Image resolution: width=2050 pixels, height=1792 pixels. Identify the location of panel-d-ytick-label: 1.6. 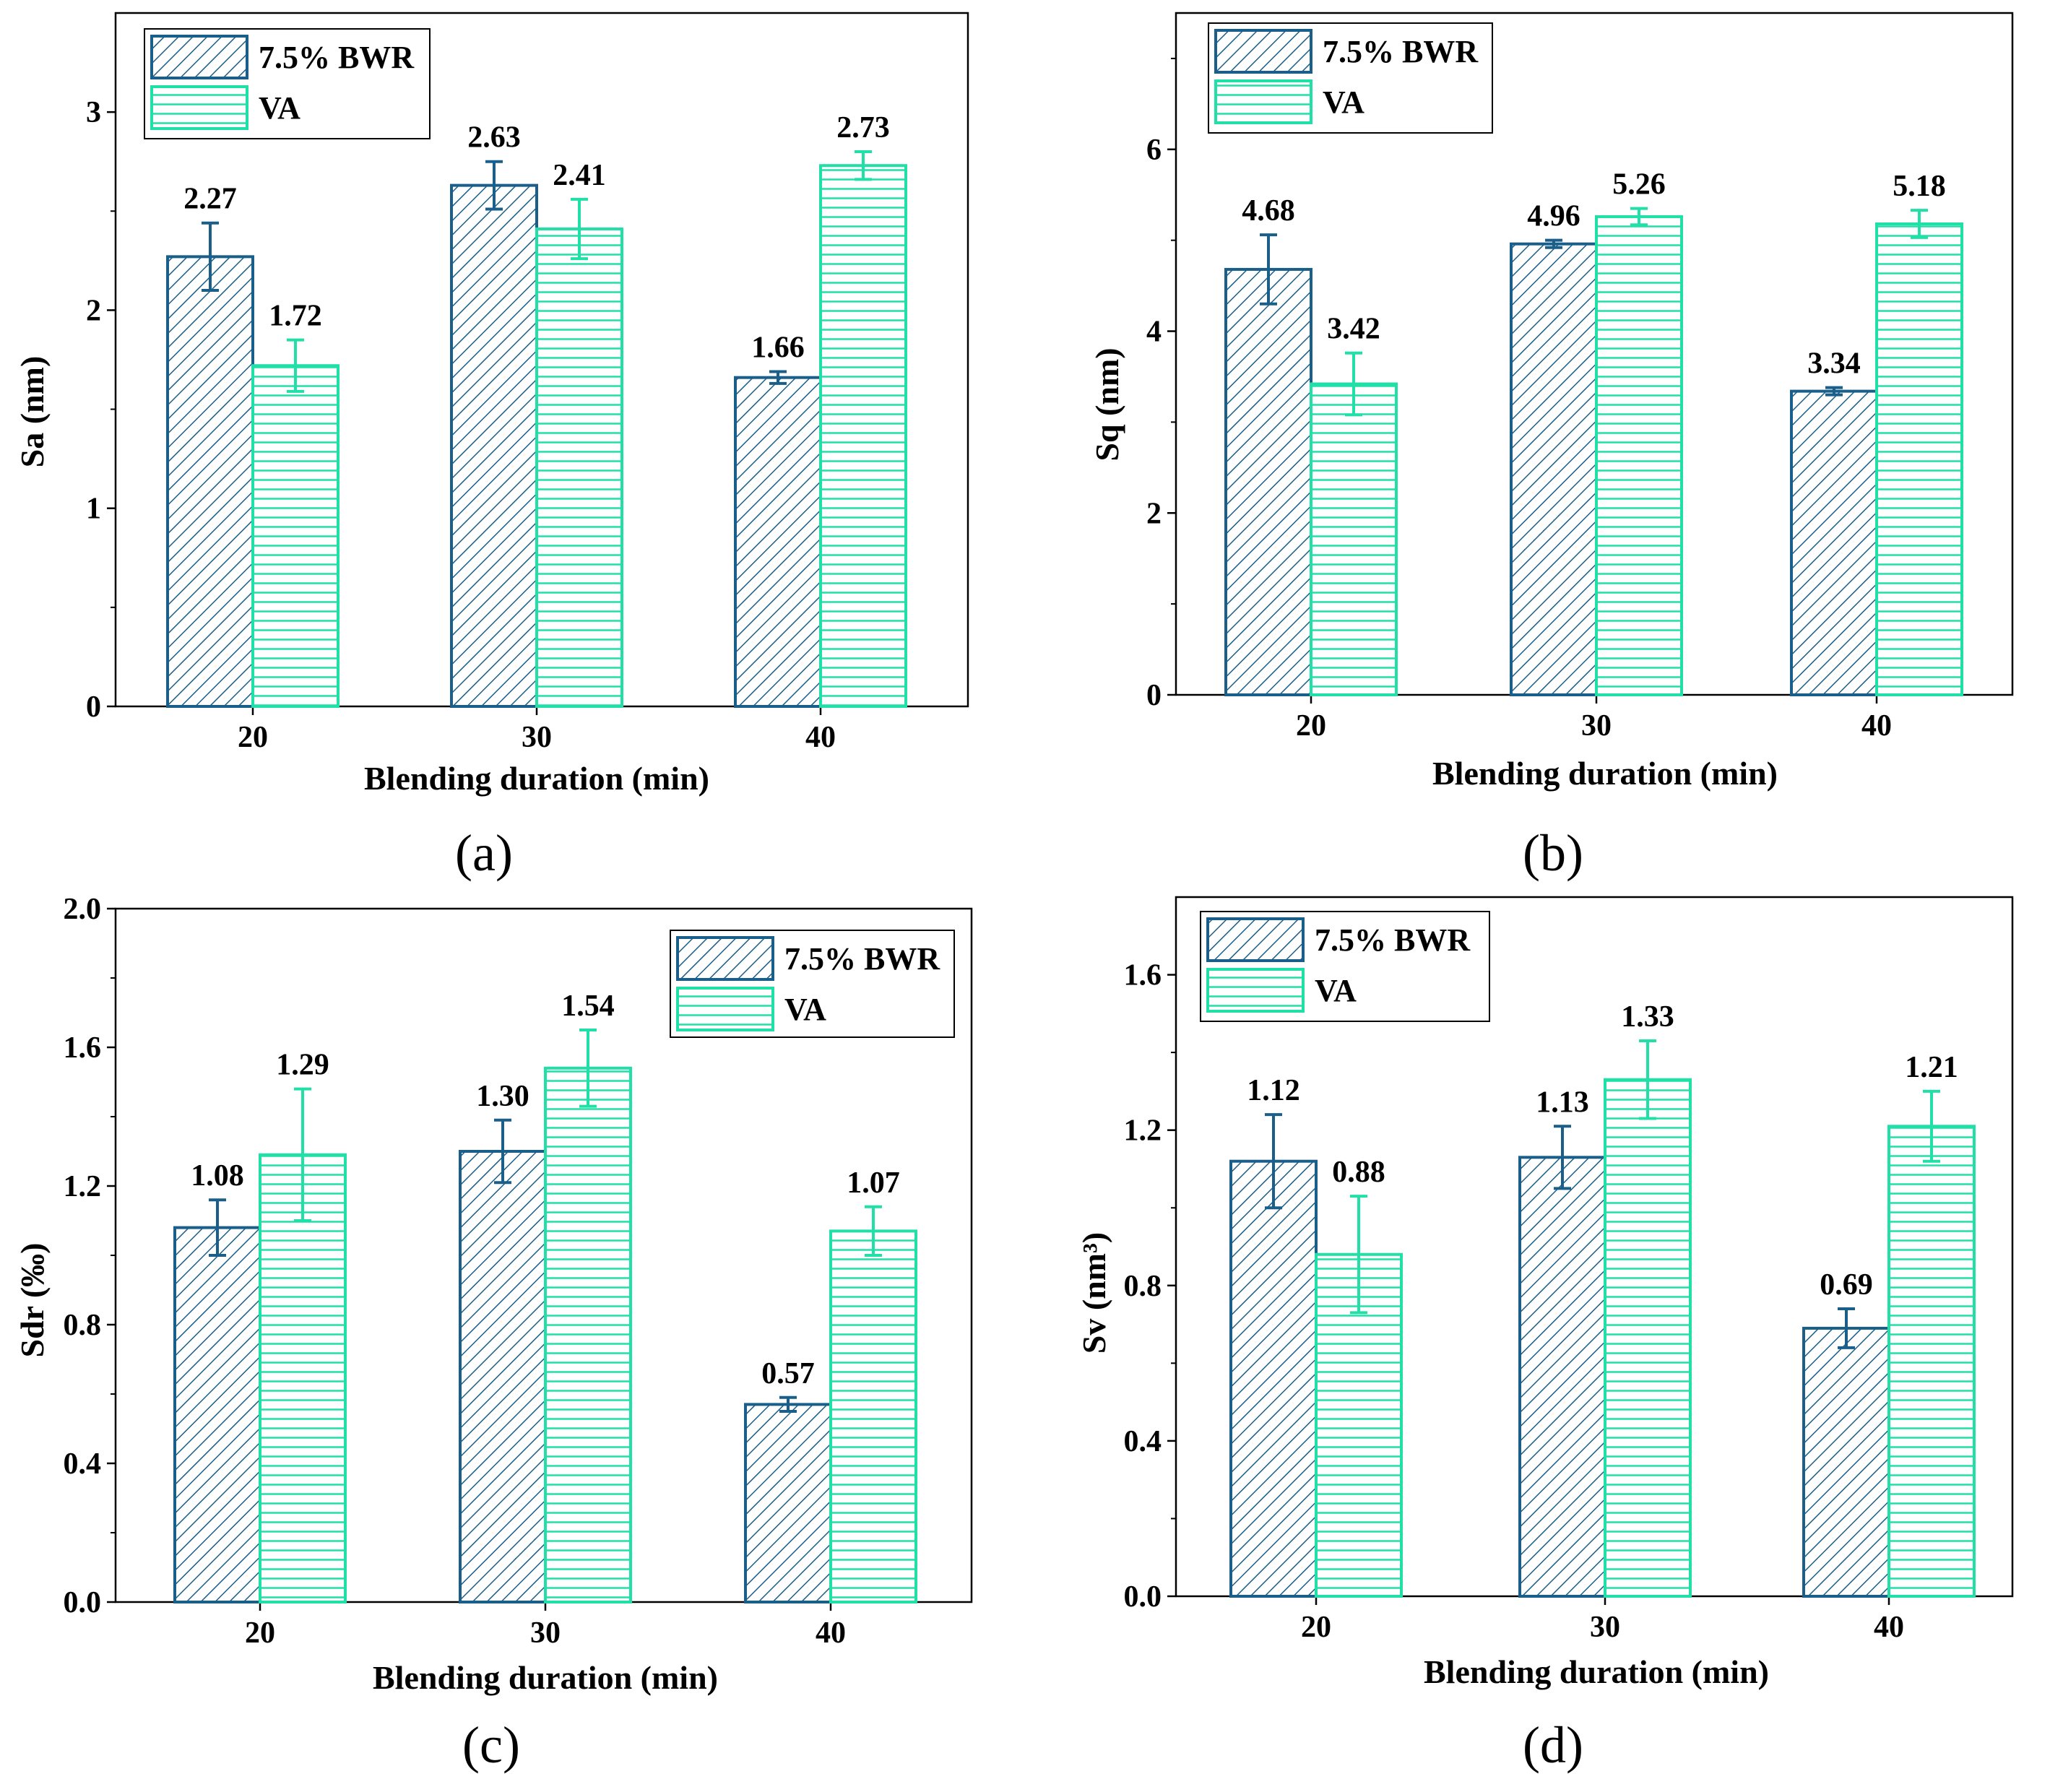
(1143, 975).